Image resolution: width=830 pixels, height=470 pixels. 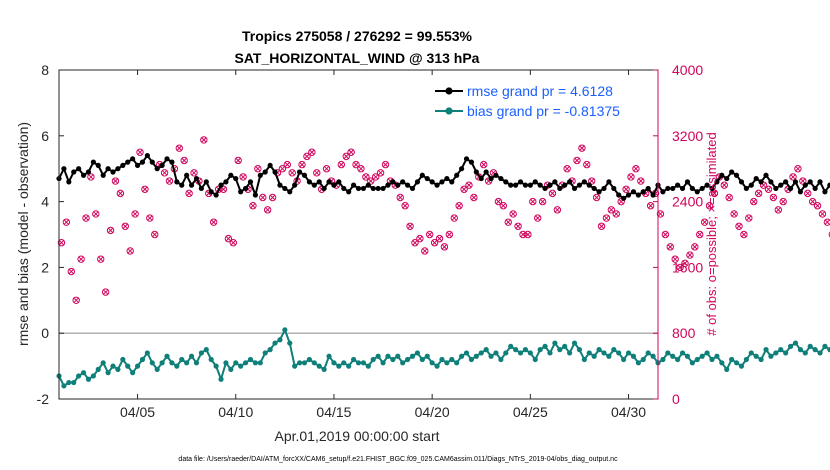 What do you see at coordinates (711, 233) in the screenshot?
I see `y-axis-right-label: # of obs: o=possible; ×=assimilated` at bounding box center [711, 233].